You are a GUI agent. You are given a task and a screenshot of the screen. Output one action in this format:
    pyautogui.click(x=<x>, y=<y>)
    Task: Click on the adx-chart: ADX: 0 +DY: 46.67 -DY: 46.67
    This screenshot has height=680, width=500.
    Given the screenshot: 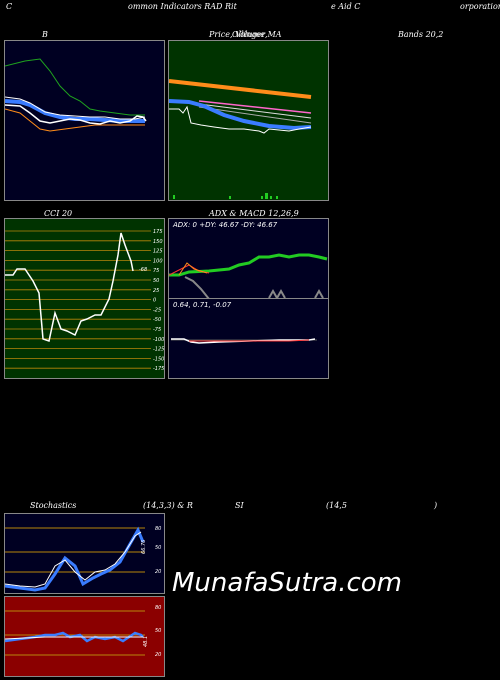 What is the action you would take?
    pyautogui.click(x=248, y=258)
    